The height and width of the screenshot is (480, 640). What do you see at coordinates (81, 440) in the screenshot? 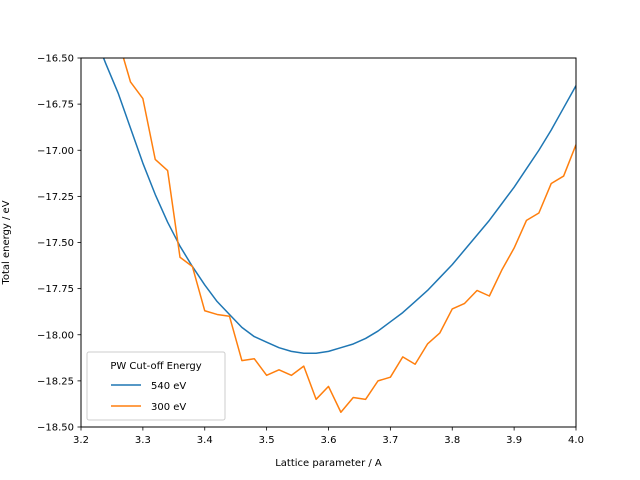
I see `x-tick-label: 3.2` at bounding box center [81, 440].